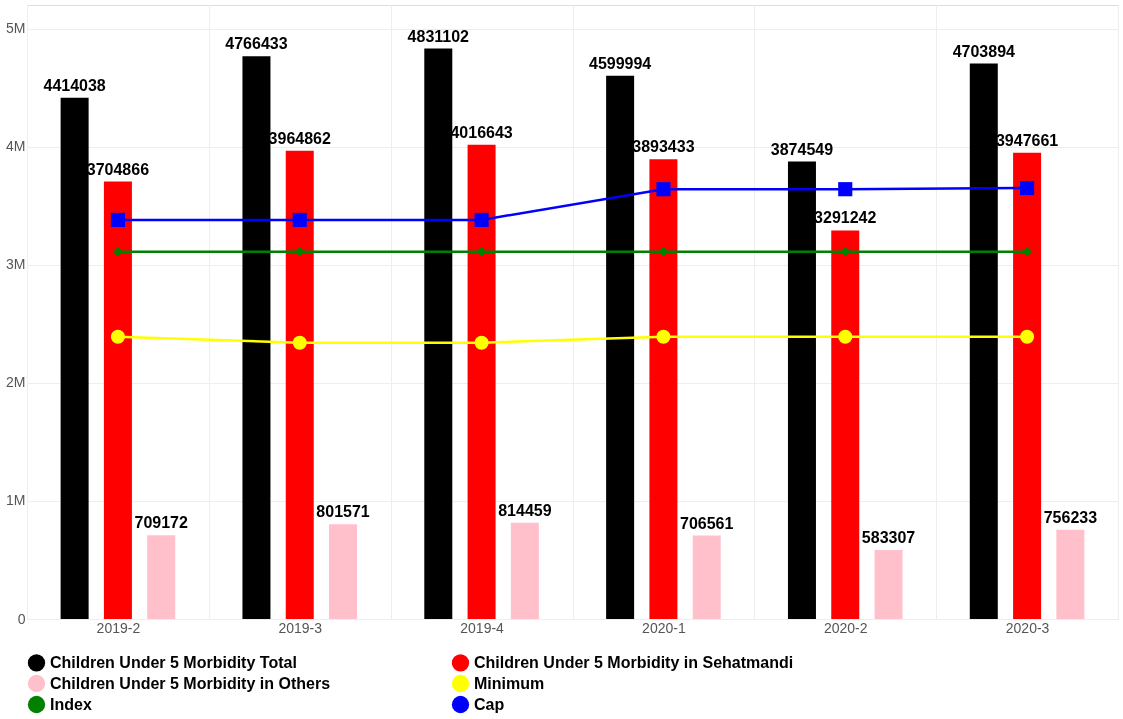  I want to click on data-label: 706561, so click(707, 523).